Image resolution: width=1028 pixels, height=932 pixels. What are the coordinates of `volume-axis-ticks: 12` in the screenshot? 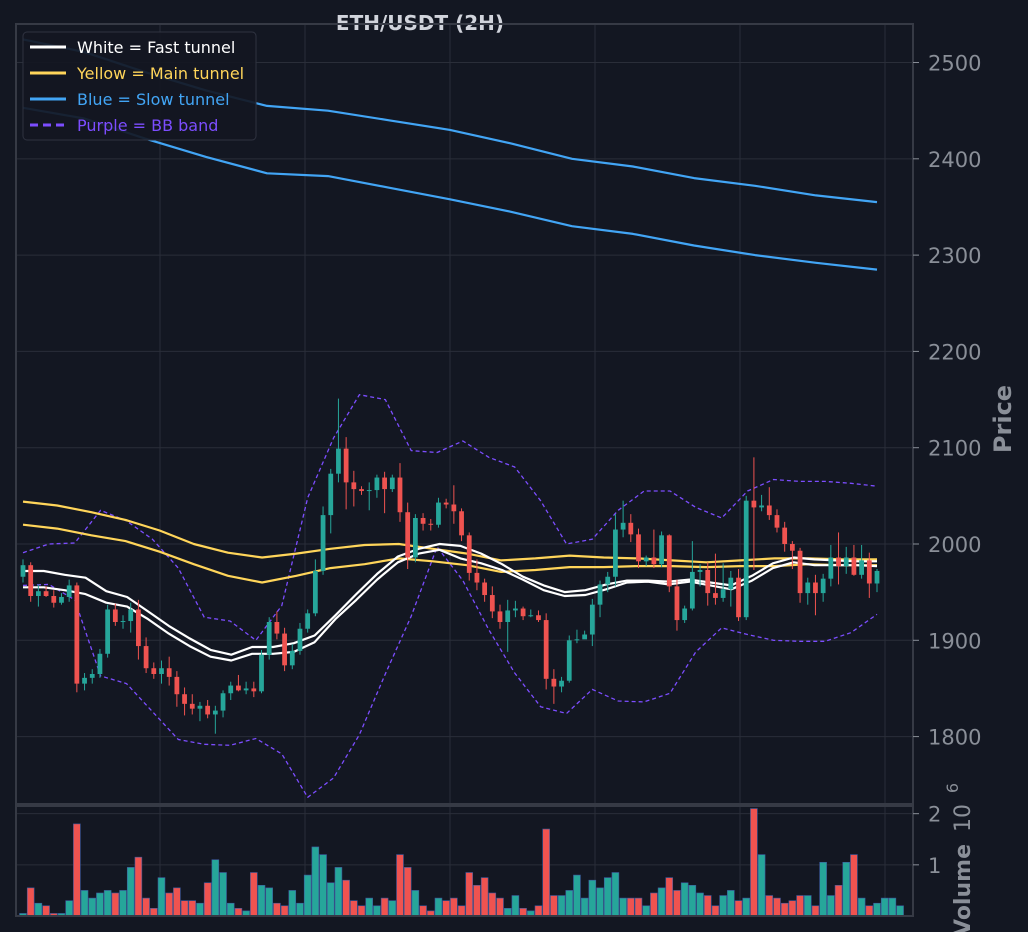 It's located at (927, 840).